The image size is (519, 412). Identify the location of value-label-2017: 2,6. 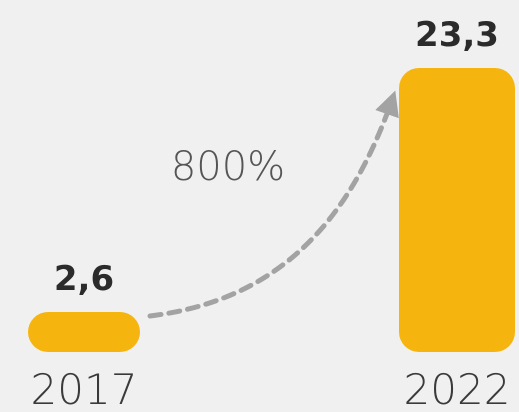
(84, 279).